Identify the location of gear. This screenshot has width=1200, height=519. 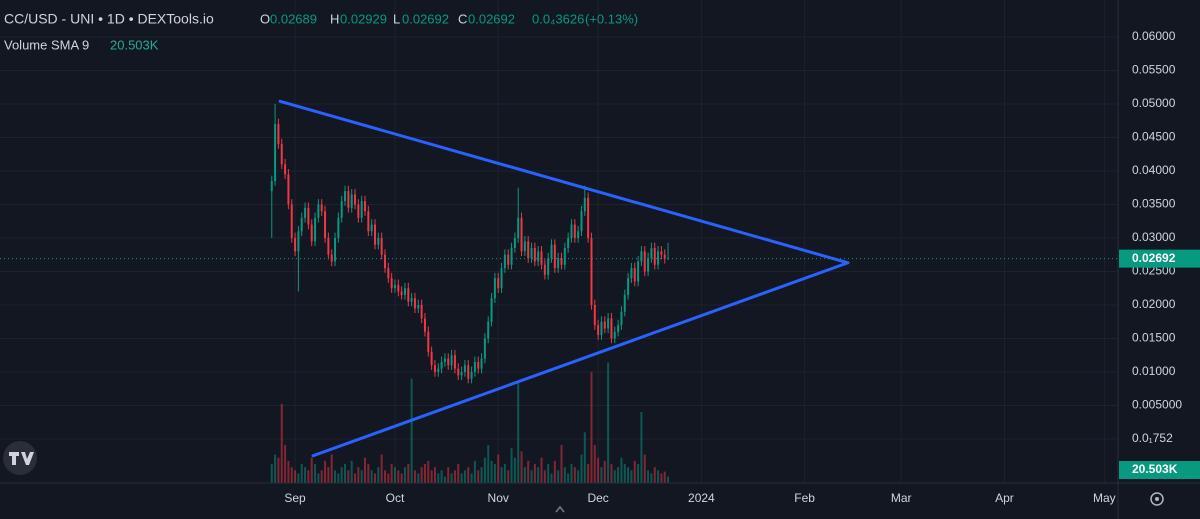
(1157, 499).